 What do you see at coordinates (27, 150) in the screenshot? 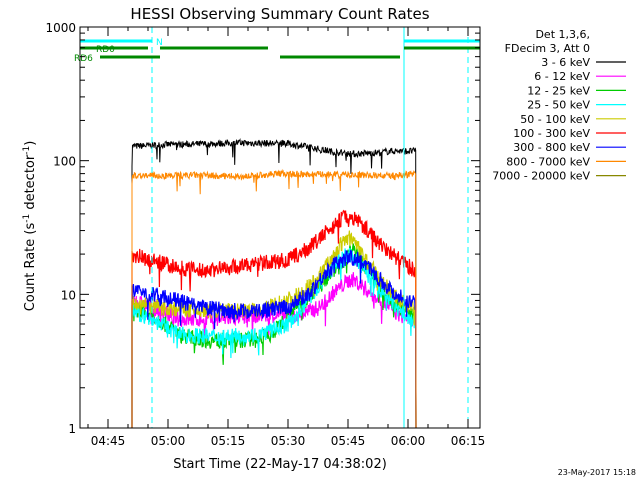
I see `y-axis-label-sup2: -1` at bounding box center [27, 150].